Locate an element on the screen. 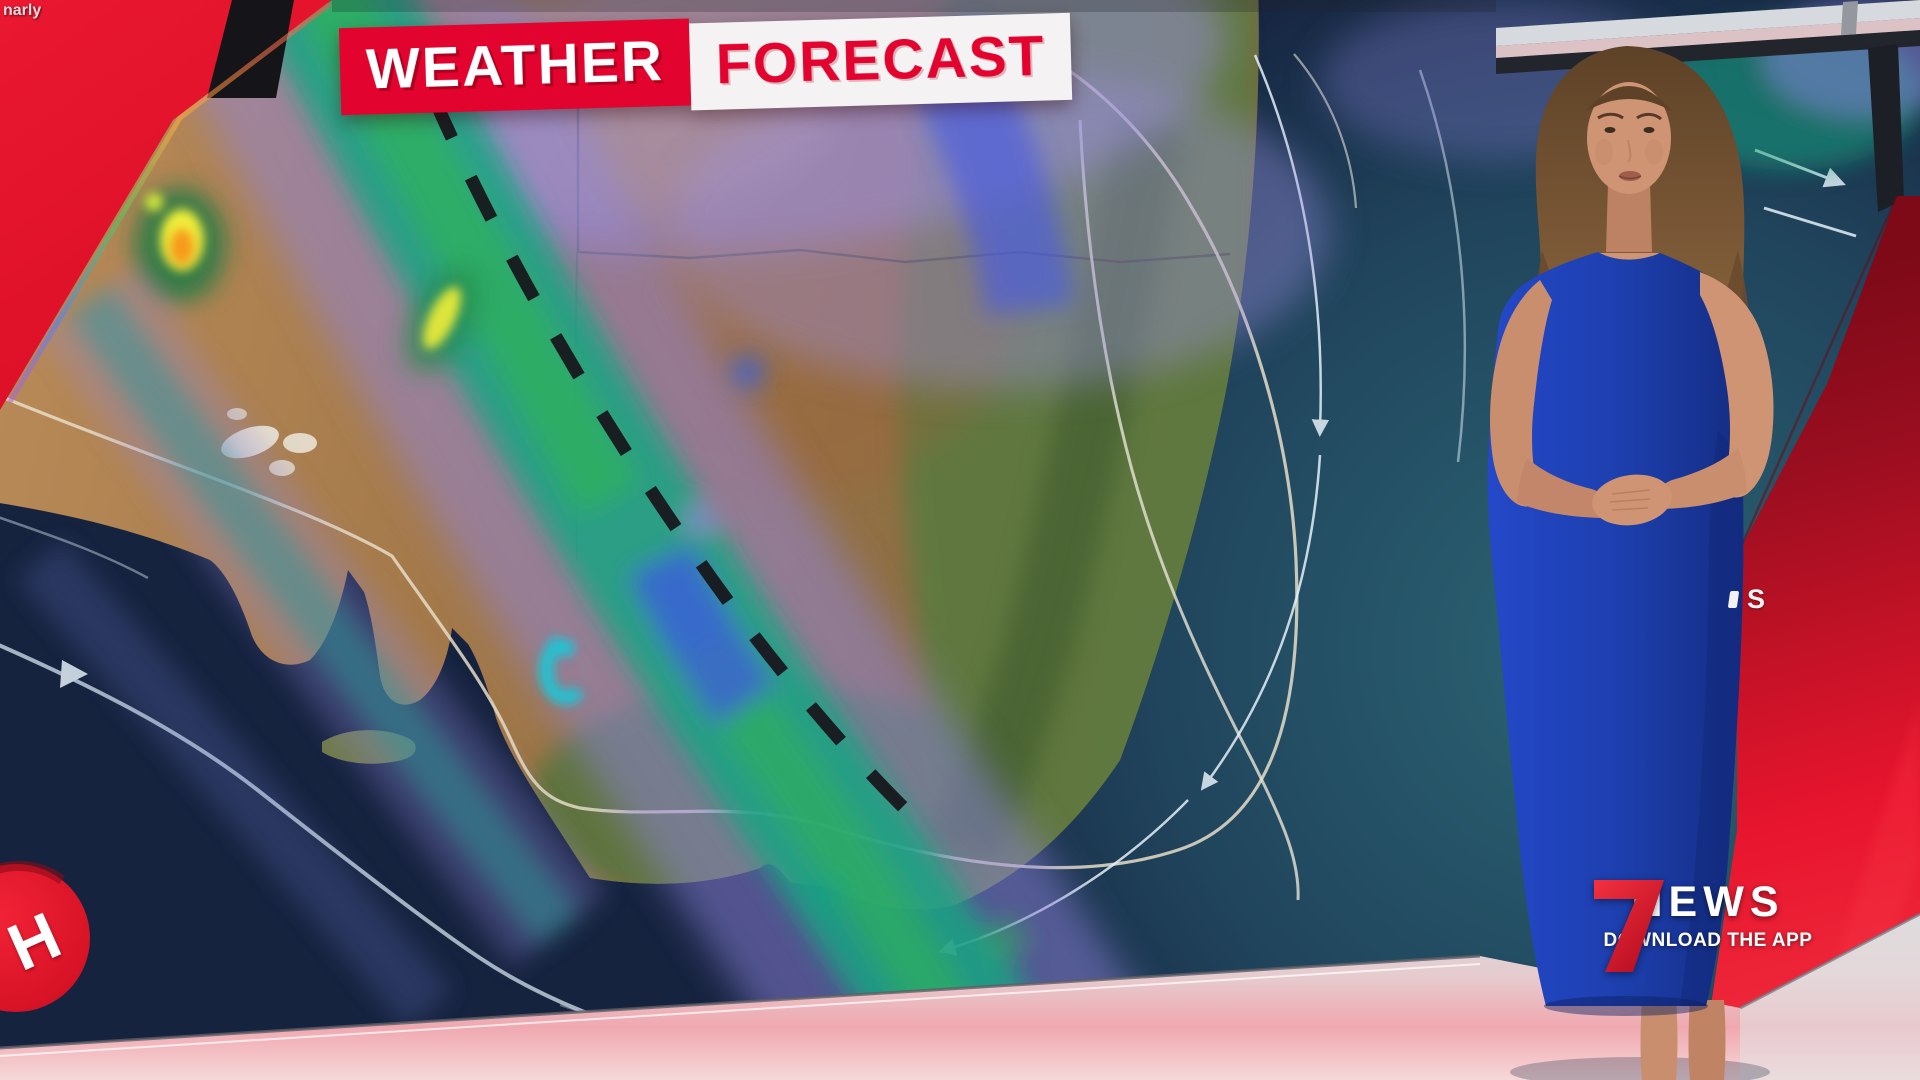 The image size is (1920, 1080). wall-letter-s: S is located at coordinates (1762, 599).